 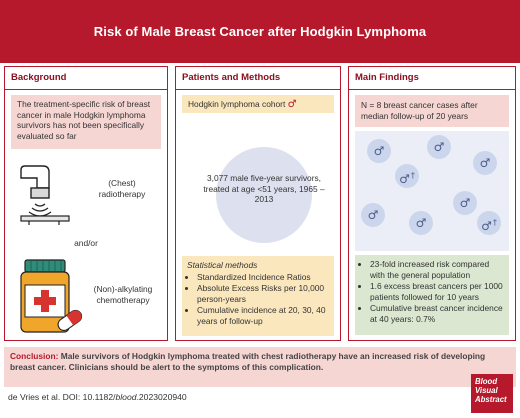 What do you see at coordinates (45, 195) in the screenshot?
I see `radiotherapy-machine-icon` at bounding box center [45, 195].